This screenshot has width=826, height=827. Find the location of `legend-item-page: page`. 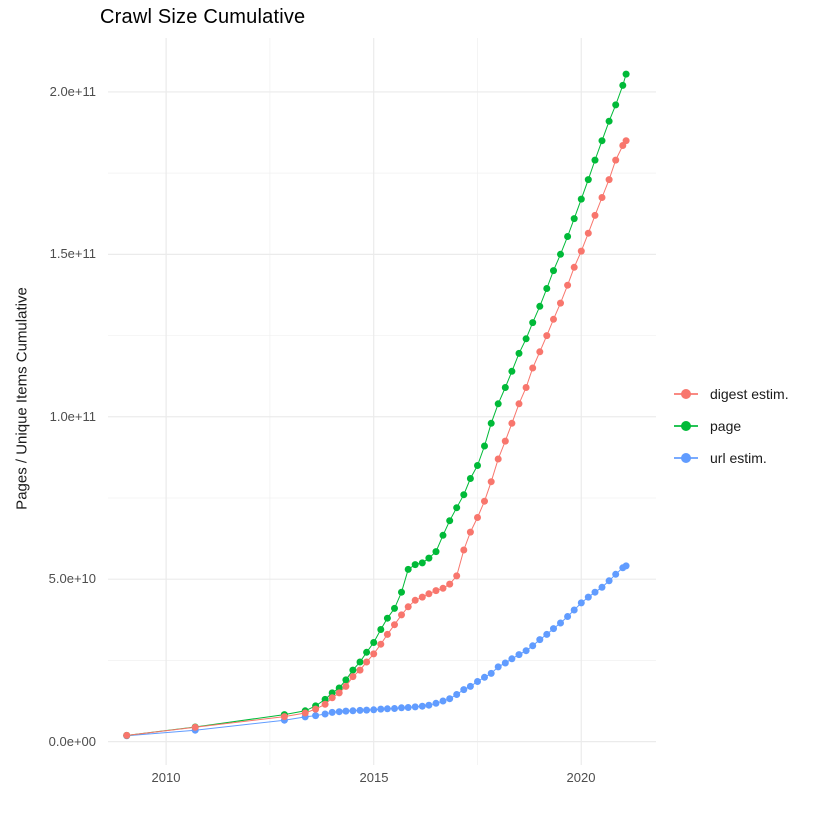

legend-item-page: page is located at coordinates (730, 426).